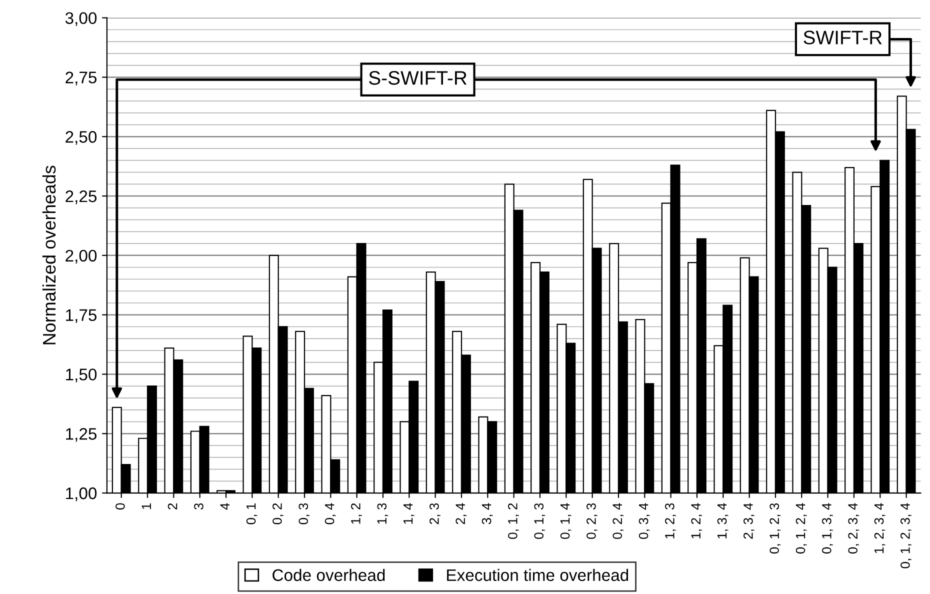 The image size is (930, 594). I want to click on y-tick-label: 2,00, so click(81, 257).